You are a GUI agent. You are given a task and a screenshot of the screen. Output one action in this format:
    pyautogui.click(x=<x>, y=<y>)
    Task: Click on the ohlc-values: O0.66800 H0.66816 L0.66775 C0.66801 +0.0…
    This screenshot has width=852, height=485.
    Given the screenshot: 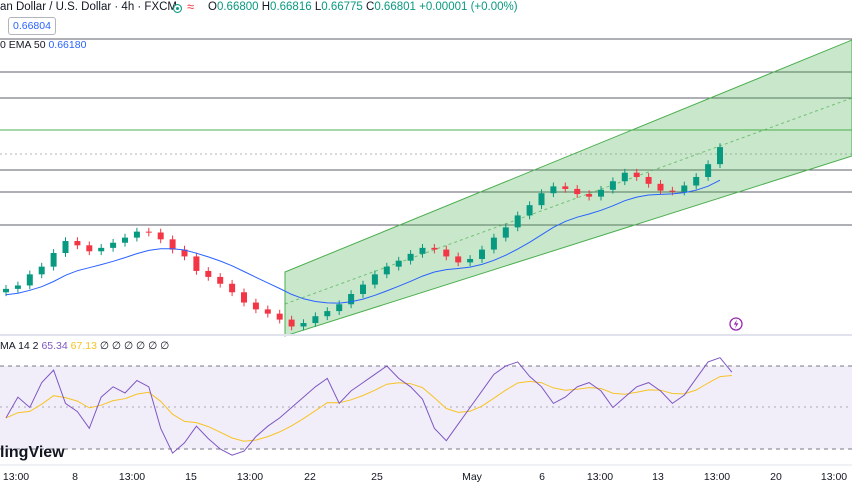 What is the action you would take?
    pyautogui.click(x=363, y=7)
    